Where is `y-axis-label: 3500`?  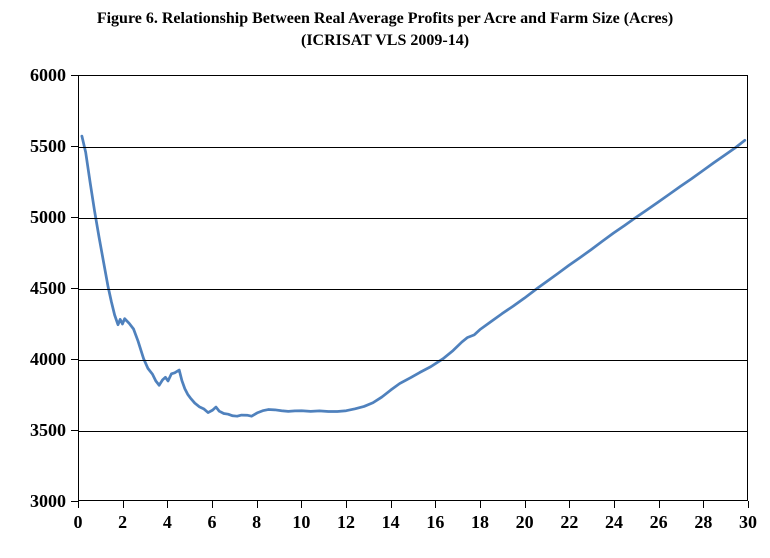 y-axis-label: 3500 is located at coordinates (48, 430).